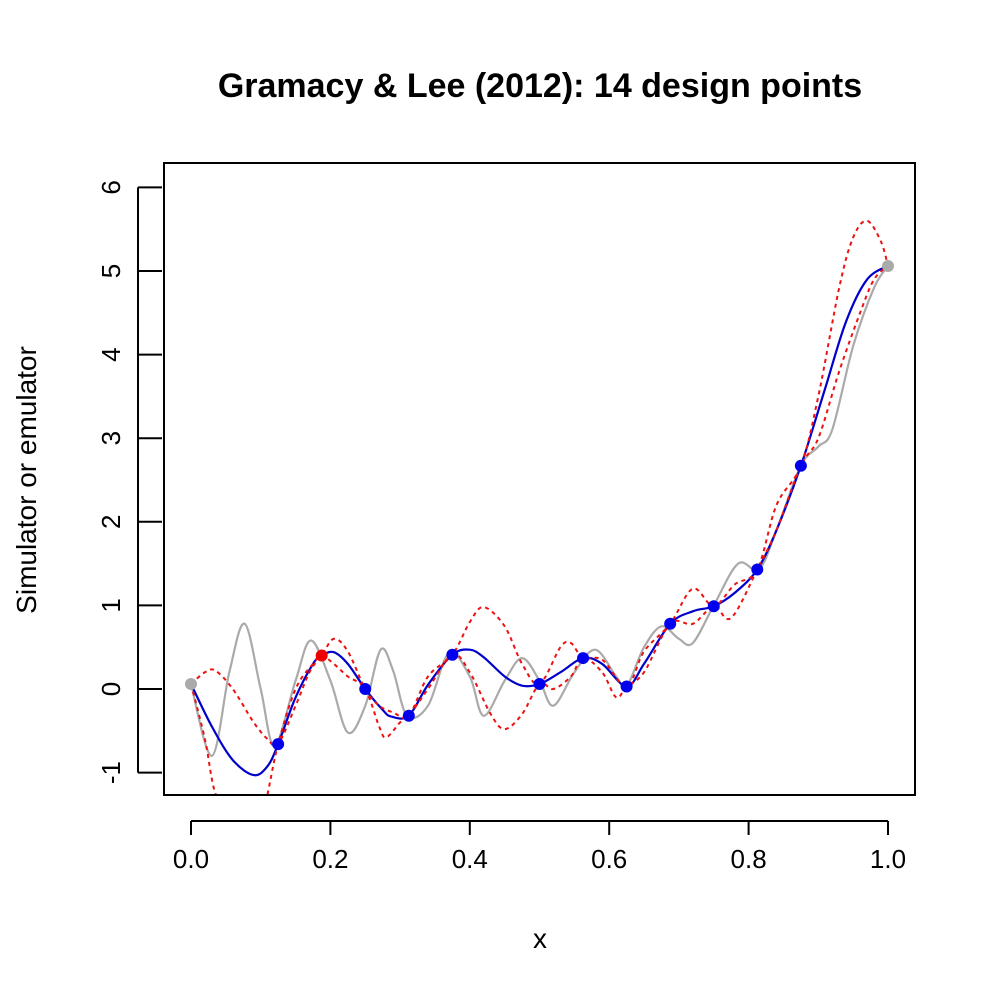  What do you see at coordinates (609, 859) in the screenshot?
I see `x-tick-label: 0.6` at bounding box center [609, 859].